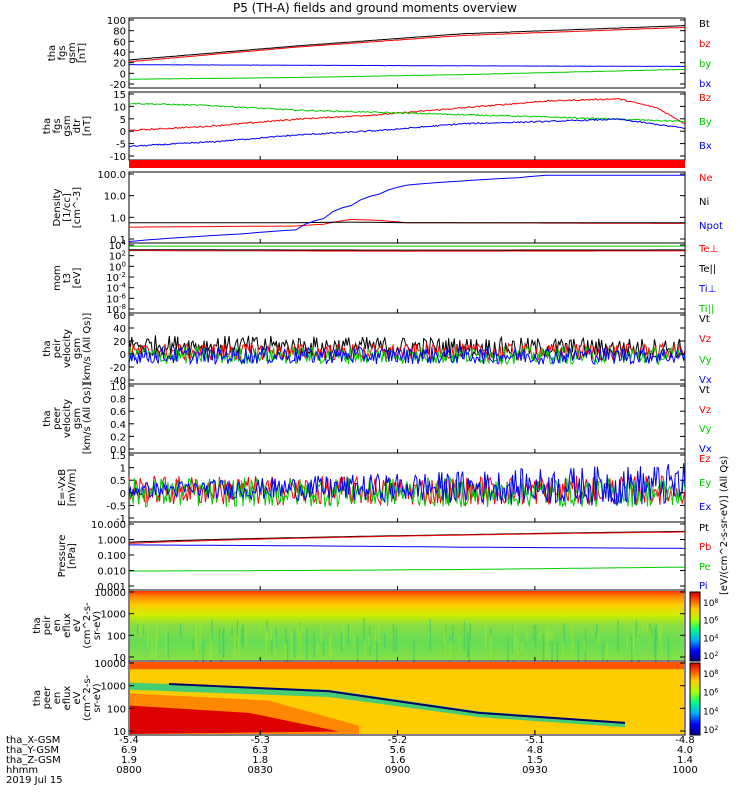  I want to click on fgs_detrend-series-By, so click(407, 112).